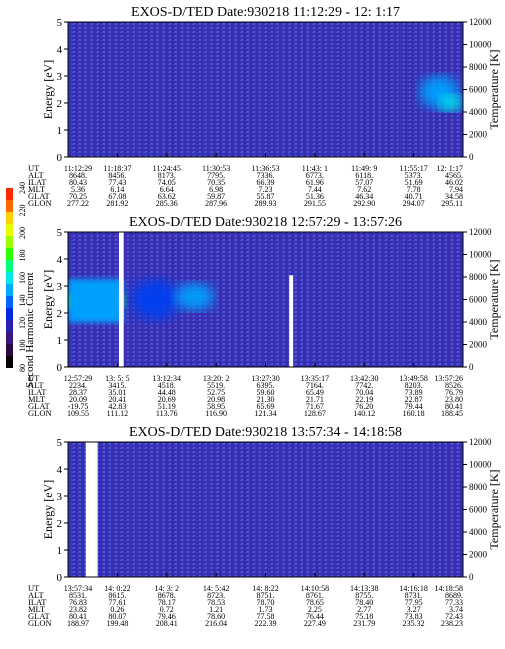  What do you see at coordinates (60, 470) in the screenshot?
I see `y-tick-label: 4` at bounding box center [60, 470].